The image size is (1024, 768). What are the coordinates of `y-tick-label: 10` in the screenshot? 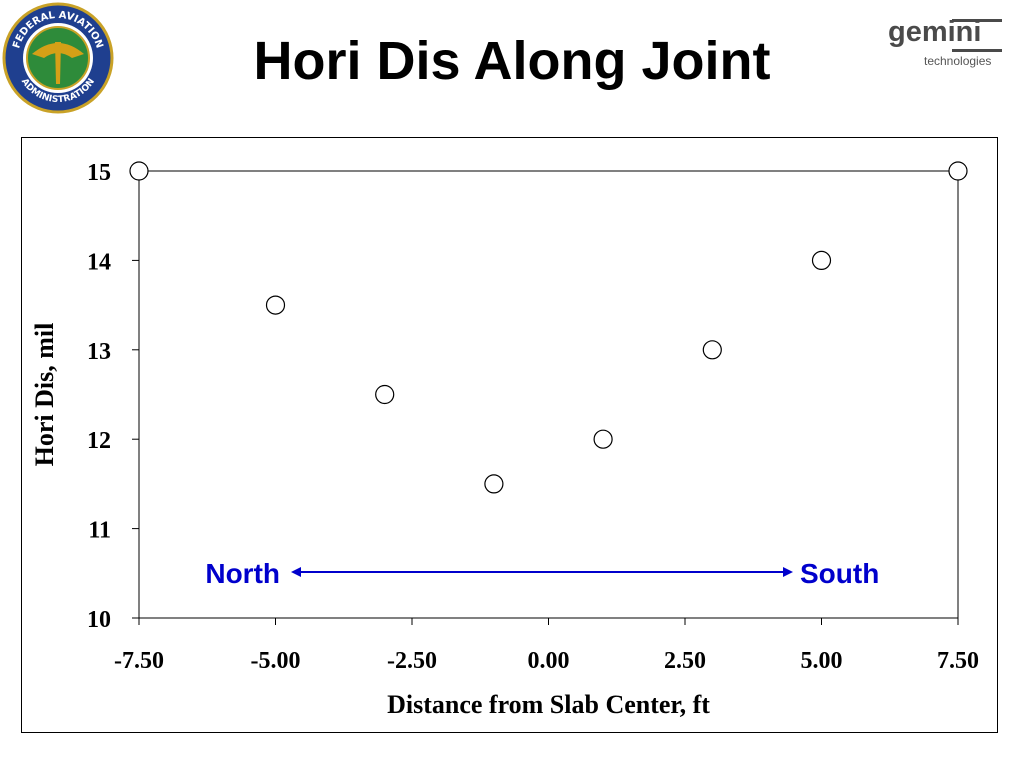 It's located at (99, 620).